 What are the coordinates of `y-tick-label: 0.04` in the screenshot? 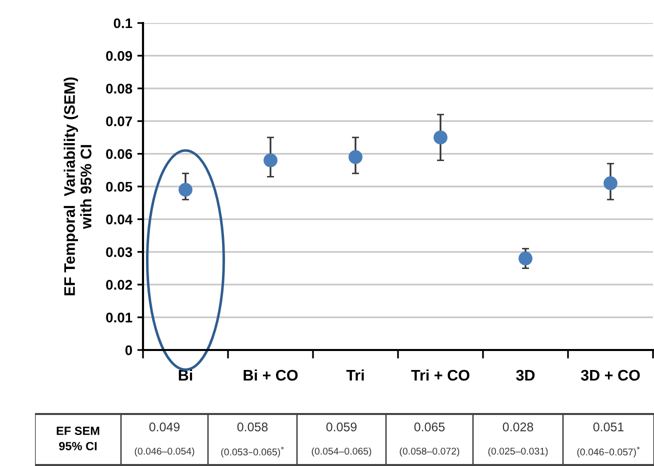 It's located at (119, 219).